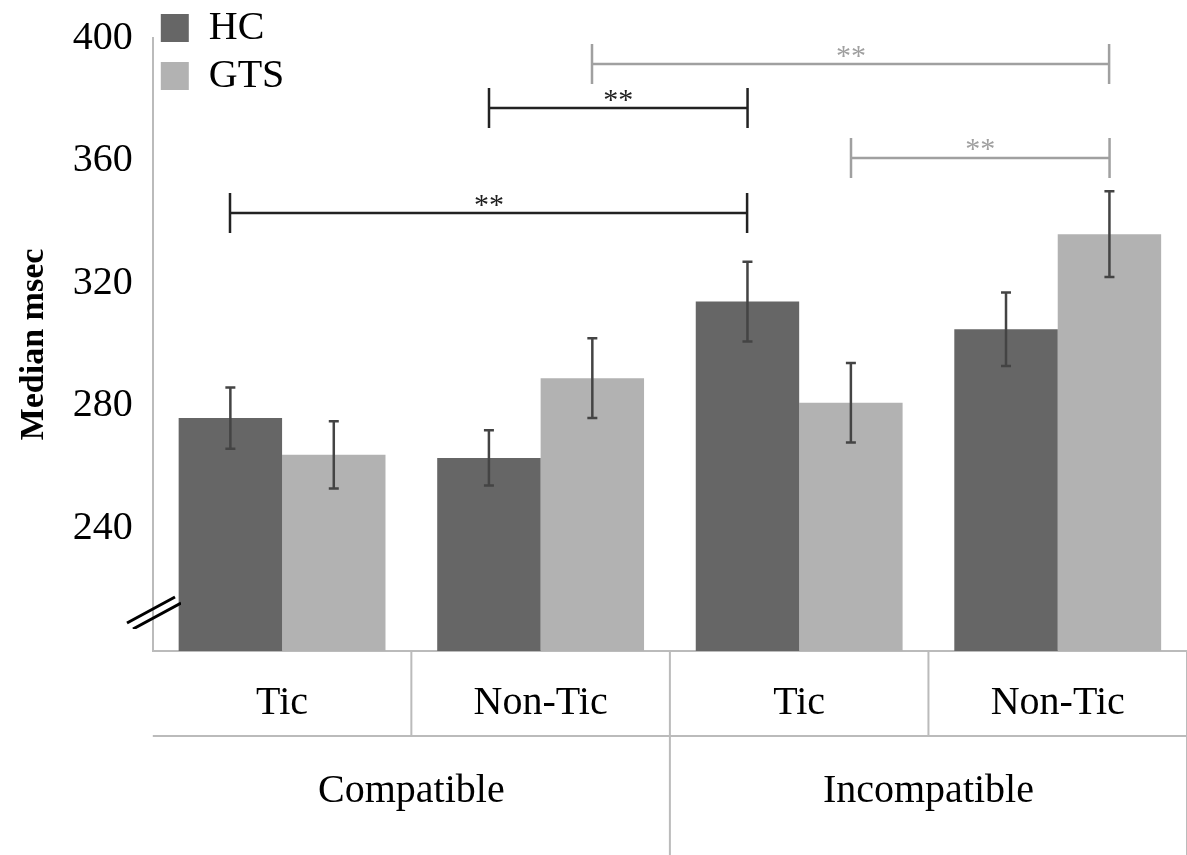 This screenshot has width=1187, height=855. Describe the element at coordinates (102, 35) in the screenshot. I see `y-tick-label: 400` at that location.